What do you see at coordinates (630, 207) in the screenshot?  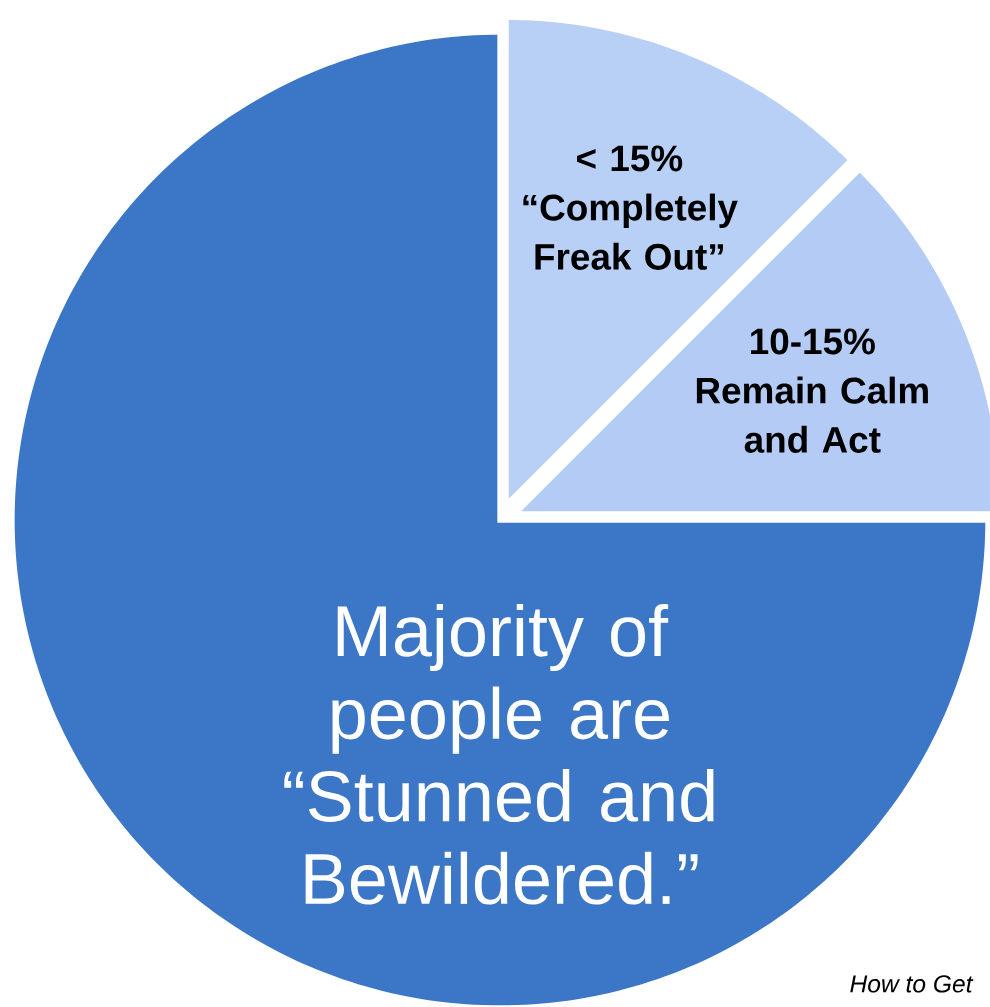 I see `slice-label: < 15% “Completely Freak Out”` at bounding box center [630, 207].